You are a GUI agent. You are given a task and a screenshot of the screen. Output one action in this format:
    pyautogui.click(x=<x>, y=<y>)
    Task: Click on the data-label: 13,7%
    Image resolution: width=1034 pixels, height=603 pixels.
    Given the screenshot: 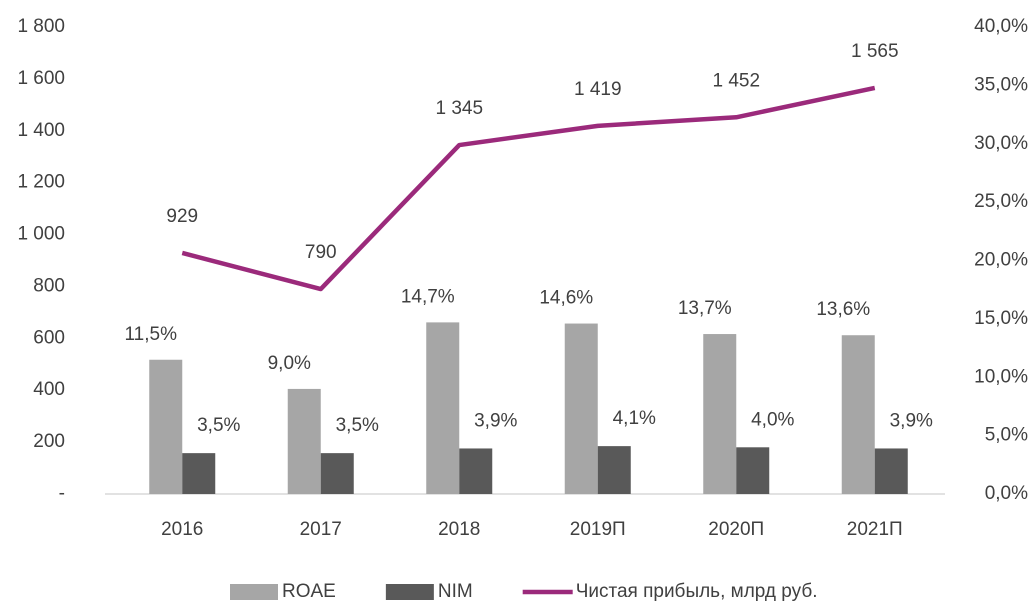 What is the action you would take?
    pyautogui.click(x=705, y=308)
    